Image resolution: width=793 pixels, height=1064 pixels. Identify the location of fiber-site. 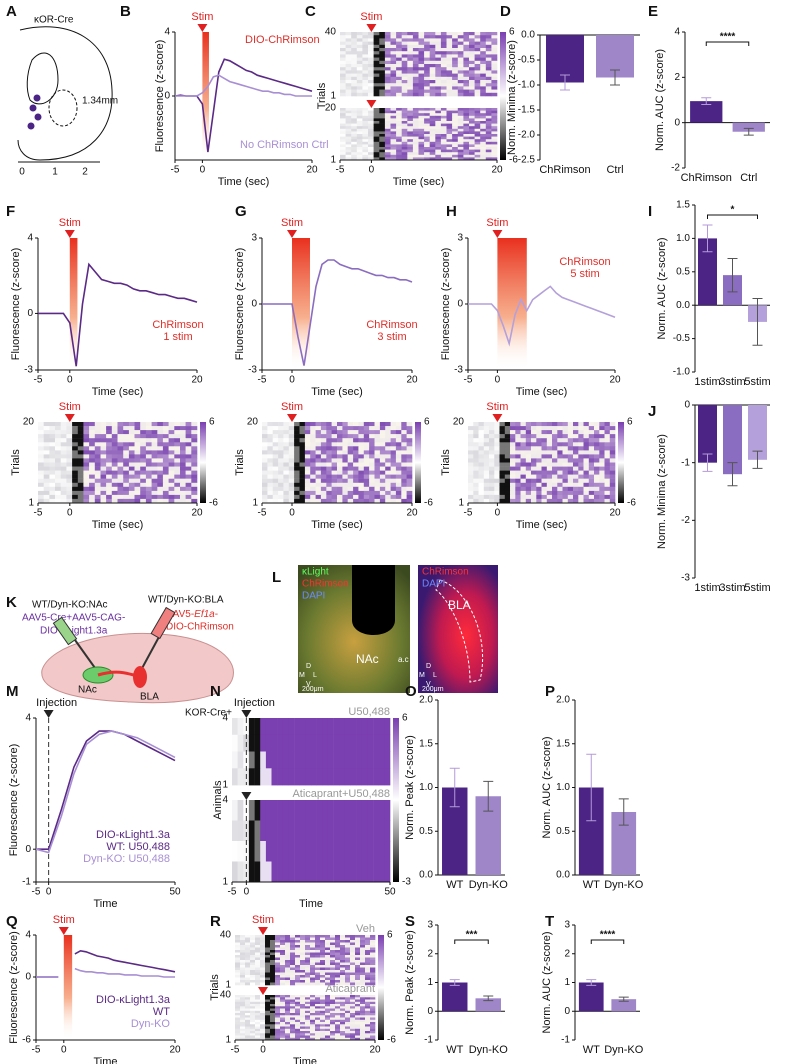
(38, 117).